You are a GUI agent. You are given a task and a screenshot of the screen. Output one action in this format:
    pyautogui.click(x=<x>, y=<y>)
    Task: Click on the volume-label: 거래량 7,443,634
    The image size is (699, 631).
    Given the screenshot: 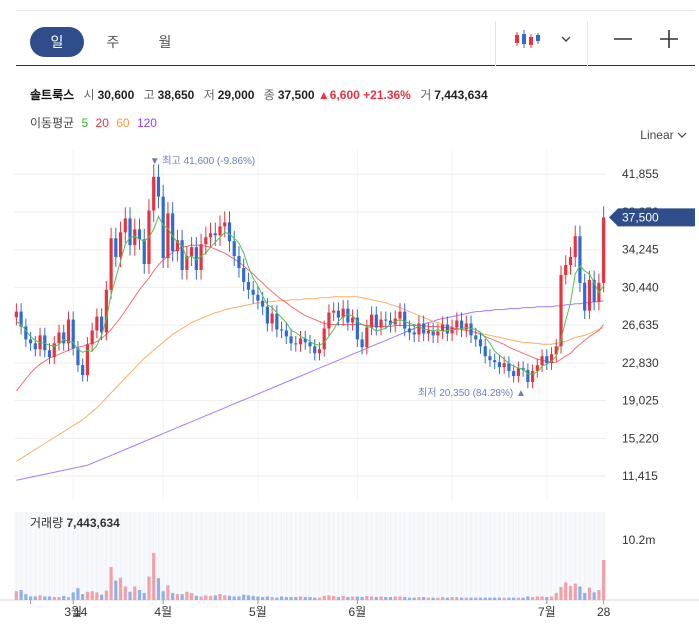 What is the action you would take?
    pyautogui.click(x=75, y=523)
    